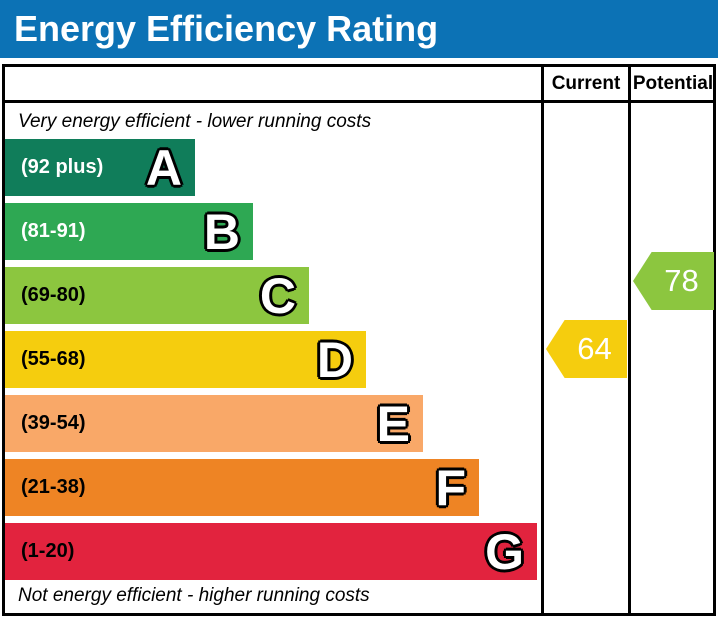 The height and width of the screenshot is (619, 718). Describe the element at coordinates (53, 359) in the screenshot. I see `band-d-range-label: (55-68)` at that location.